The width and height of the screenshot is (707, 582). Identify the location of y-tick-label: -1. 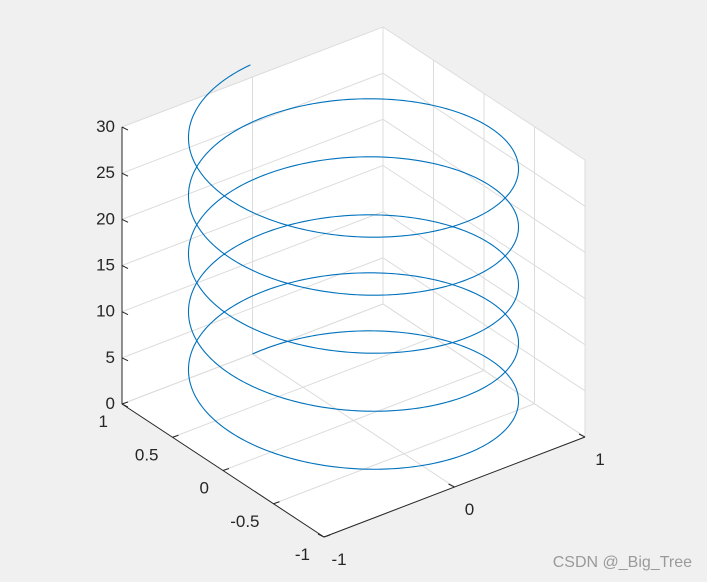
(302, 554).